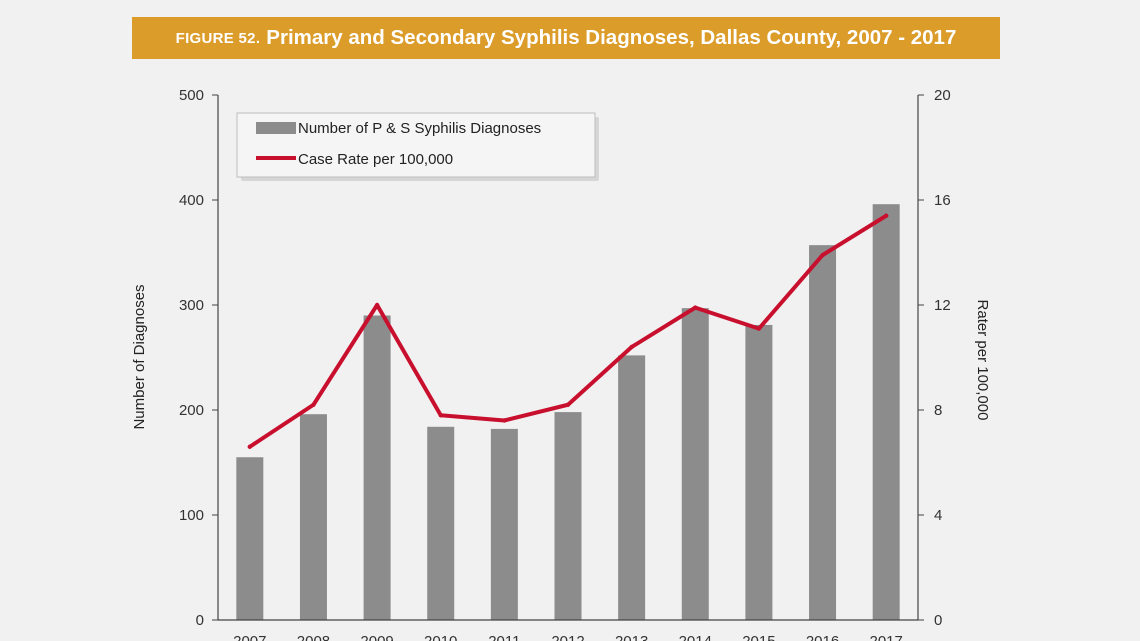 This screenshot has width=1140, height=641. What do you see at coordinates (567, 637) in the screenshot?
I see `x-tick-label: 2012` at bounding box center [567, 637].